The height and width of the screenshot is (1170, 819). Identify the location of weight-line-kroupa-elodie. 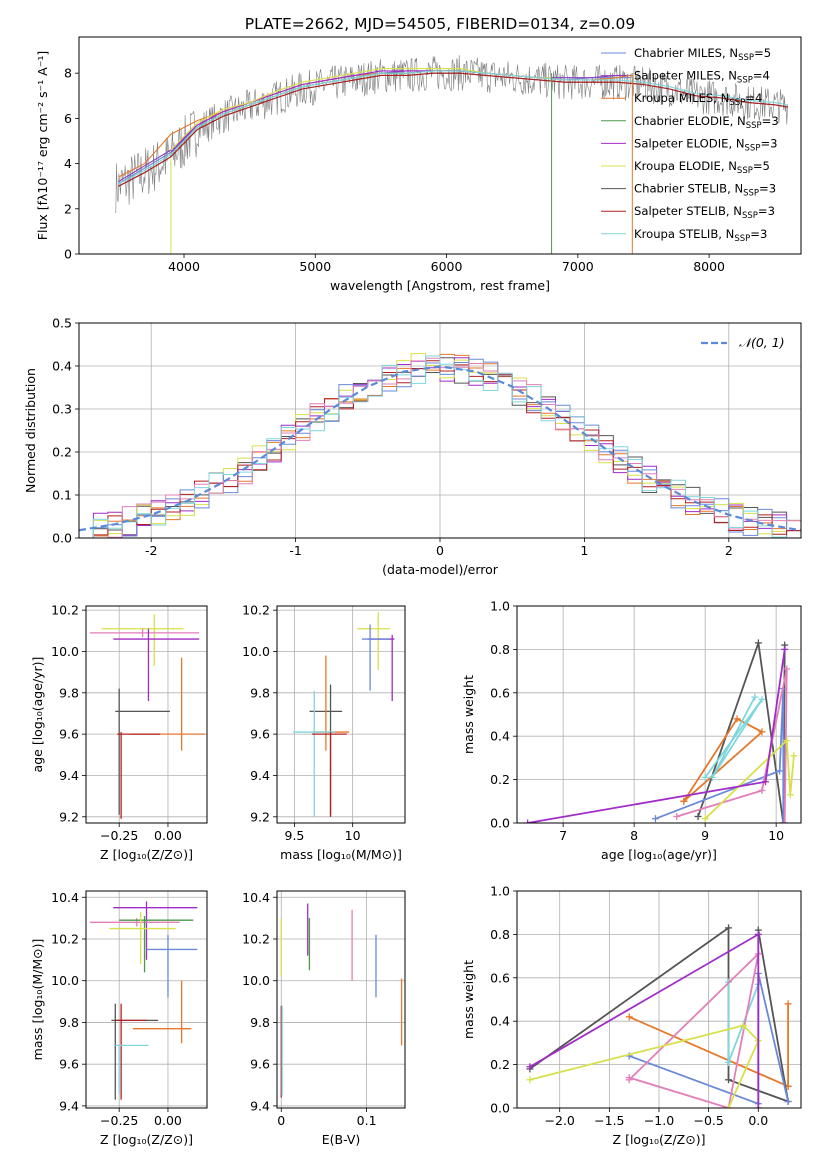
(749, 779).